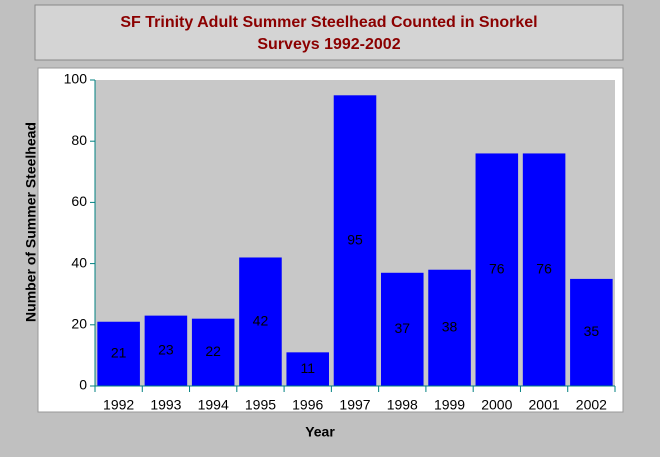 Image resolution: width=660 pixels, height=457 pixels. I want to click on data-label: 35, so click(592, 331).